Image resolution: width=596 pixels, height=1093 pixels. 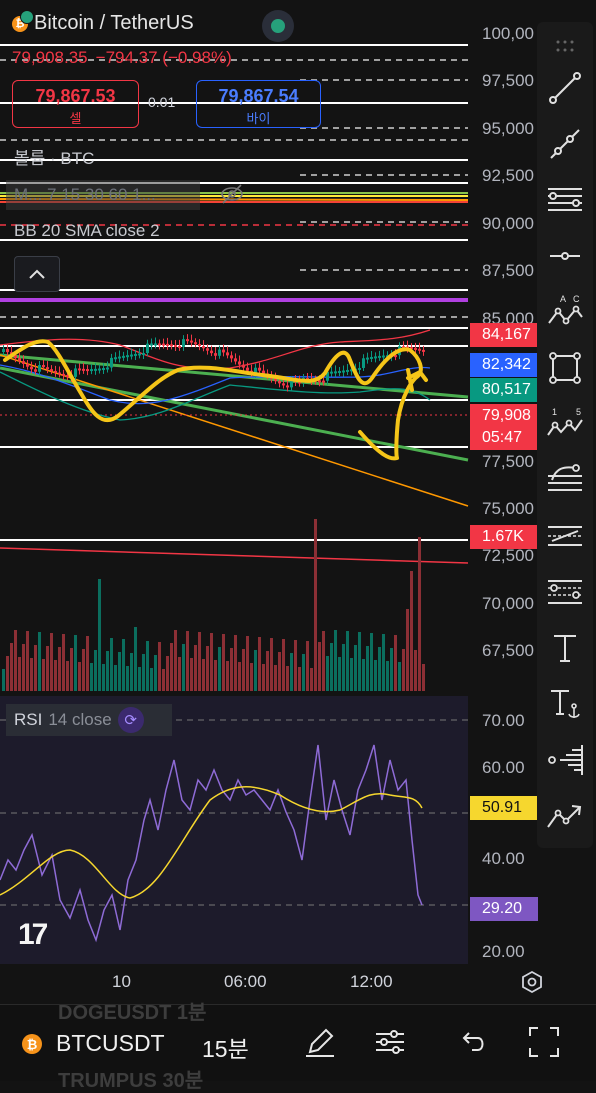 I want to click on symbol-selector: BTCUSDT, so click(x=110, y=1043).